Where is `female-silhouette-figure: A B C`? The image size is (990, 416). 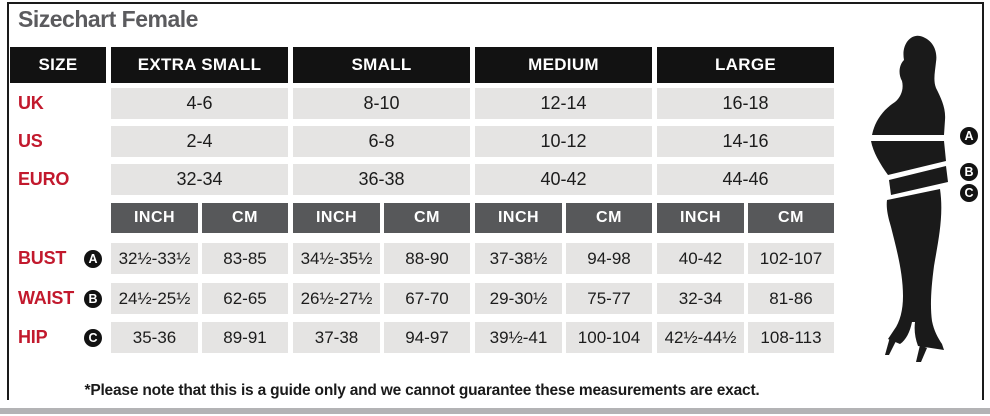 female-silhouette-figure: A B C is located at coordinates (922, 213).